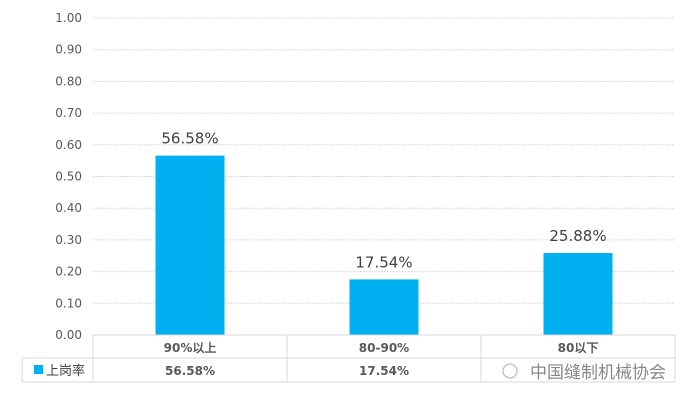  I want to click on table-cell: 56.58%, so click(190, 371).